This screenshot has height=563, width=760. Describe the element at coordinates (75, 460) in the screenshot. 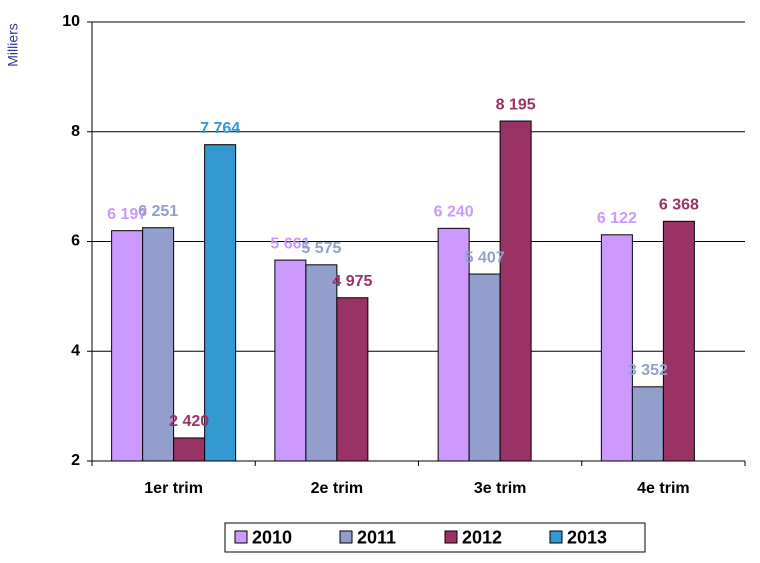

I see `y-tick-label: 2` at that location.